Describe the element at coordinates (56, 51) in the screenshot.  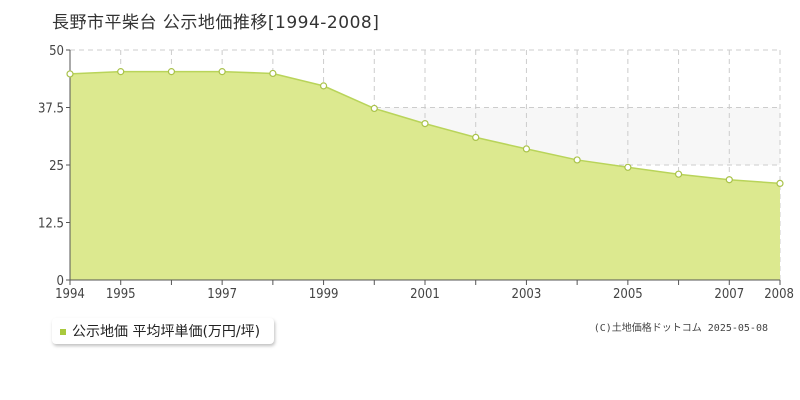
I see `y-tick-label: 50` at that location.